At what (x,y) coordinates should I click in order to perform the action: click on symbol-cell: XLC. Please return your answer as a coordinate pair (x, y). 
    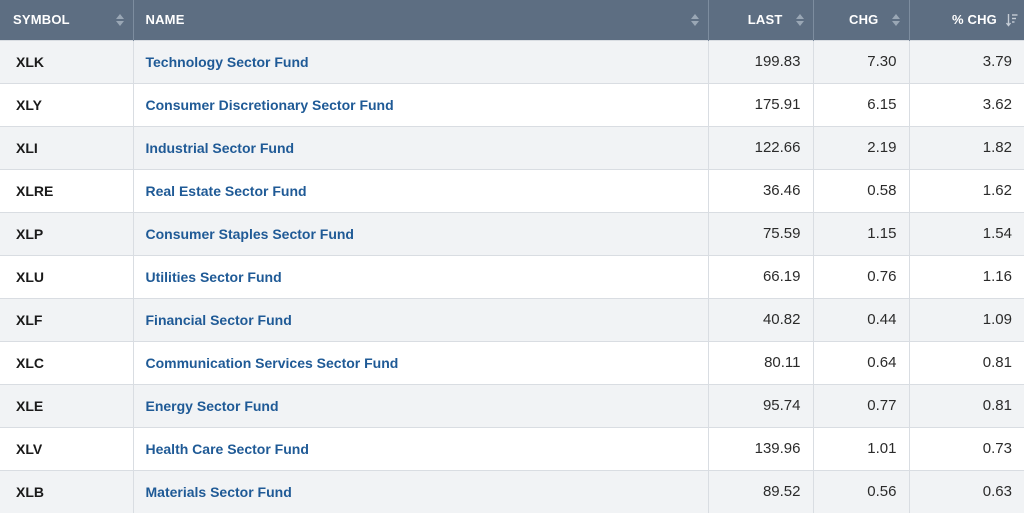
    Looking at the image, I should click on (67, 362).